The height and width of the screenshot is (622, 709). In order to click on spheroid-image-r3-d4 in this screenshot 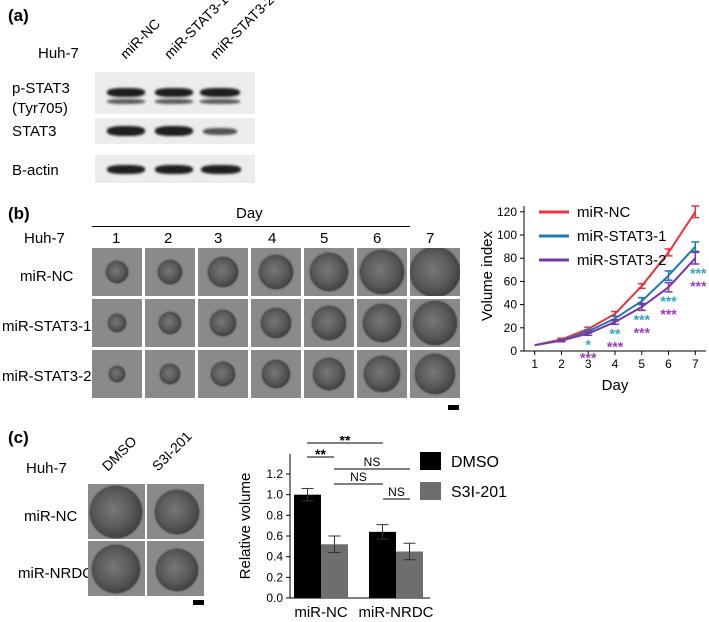, I will do `click(276, 374)`.